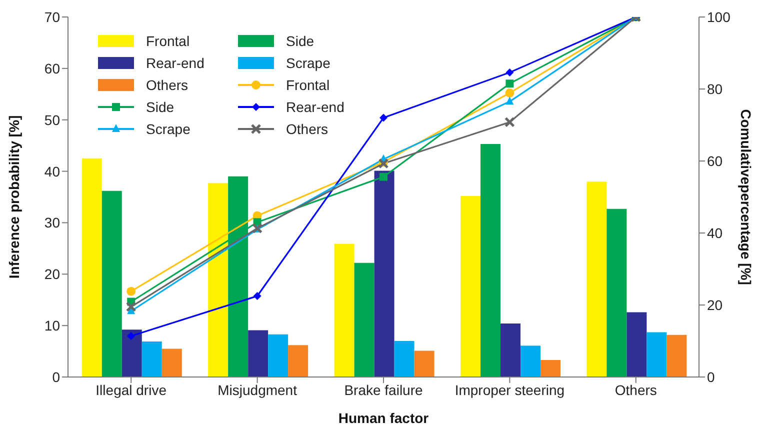 This screenshot has width=762, height=425. What do you see at coordinates (746, 197) in the screenshot?
I see `y2-axis-title: Comulativepercentage [%]` at bounding box center [746, 197].